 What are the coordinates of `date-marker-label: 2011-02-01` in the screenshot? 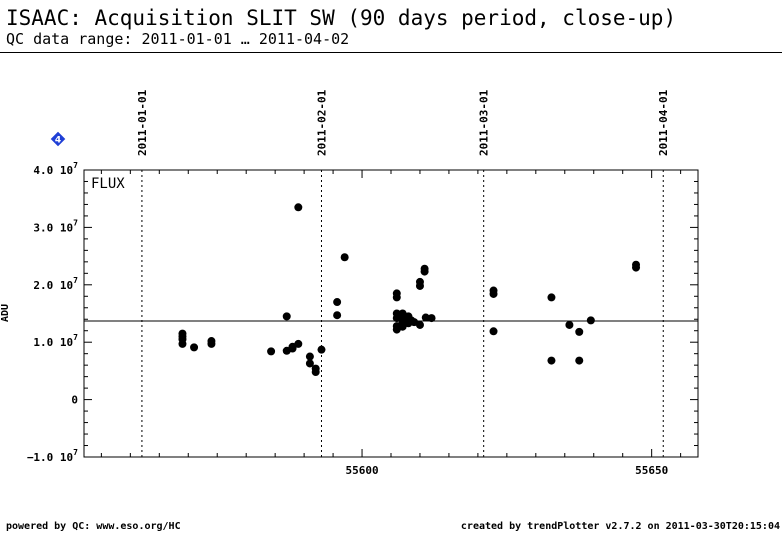 It's located at (321, 122).